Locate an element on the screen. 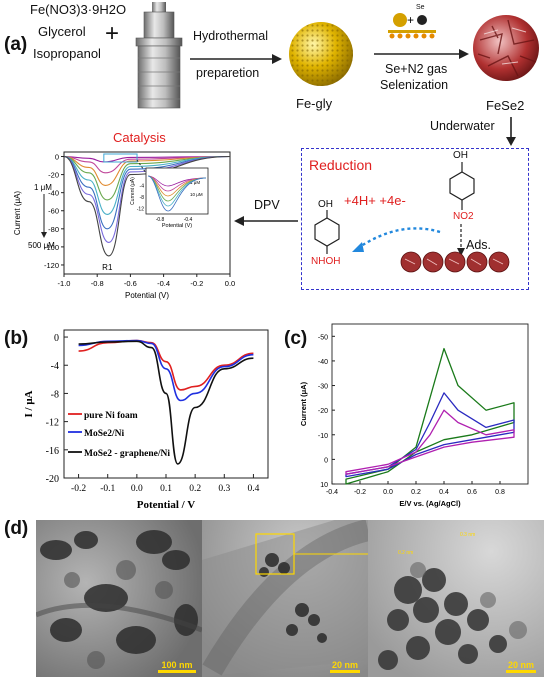 Image resolution: width=550 pixels, height=680 pixels. step-selenization: Selenization is located at coordinates (414, 85).